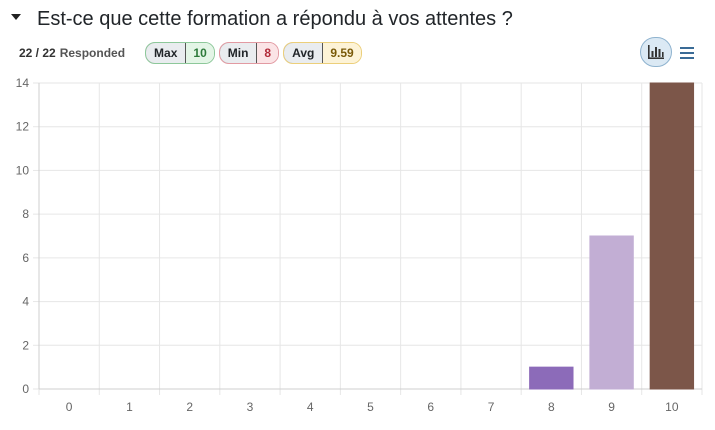 This screenshot has height=430, width=715. I want to click on y-tick-label: 4, so click(25, 302).